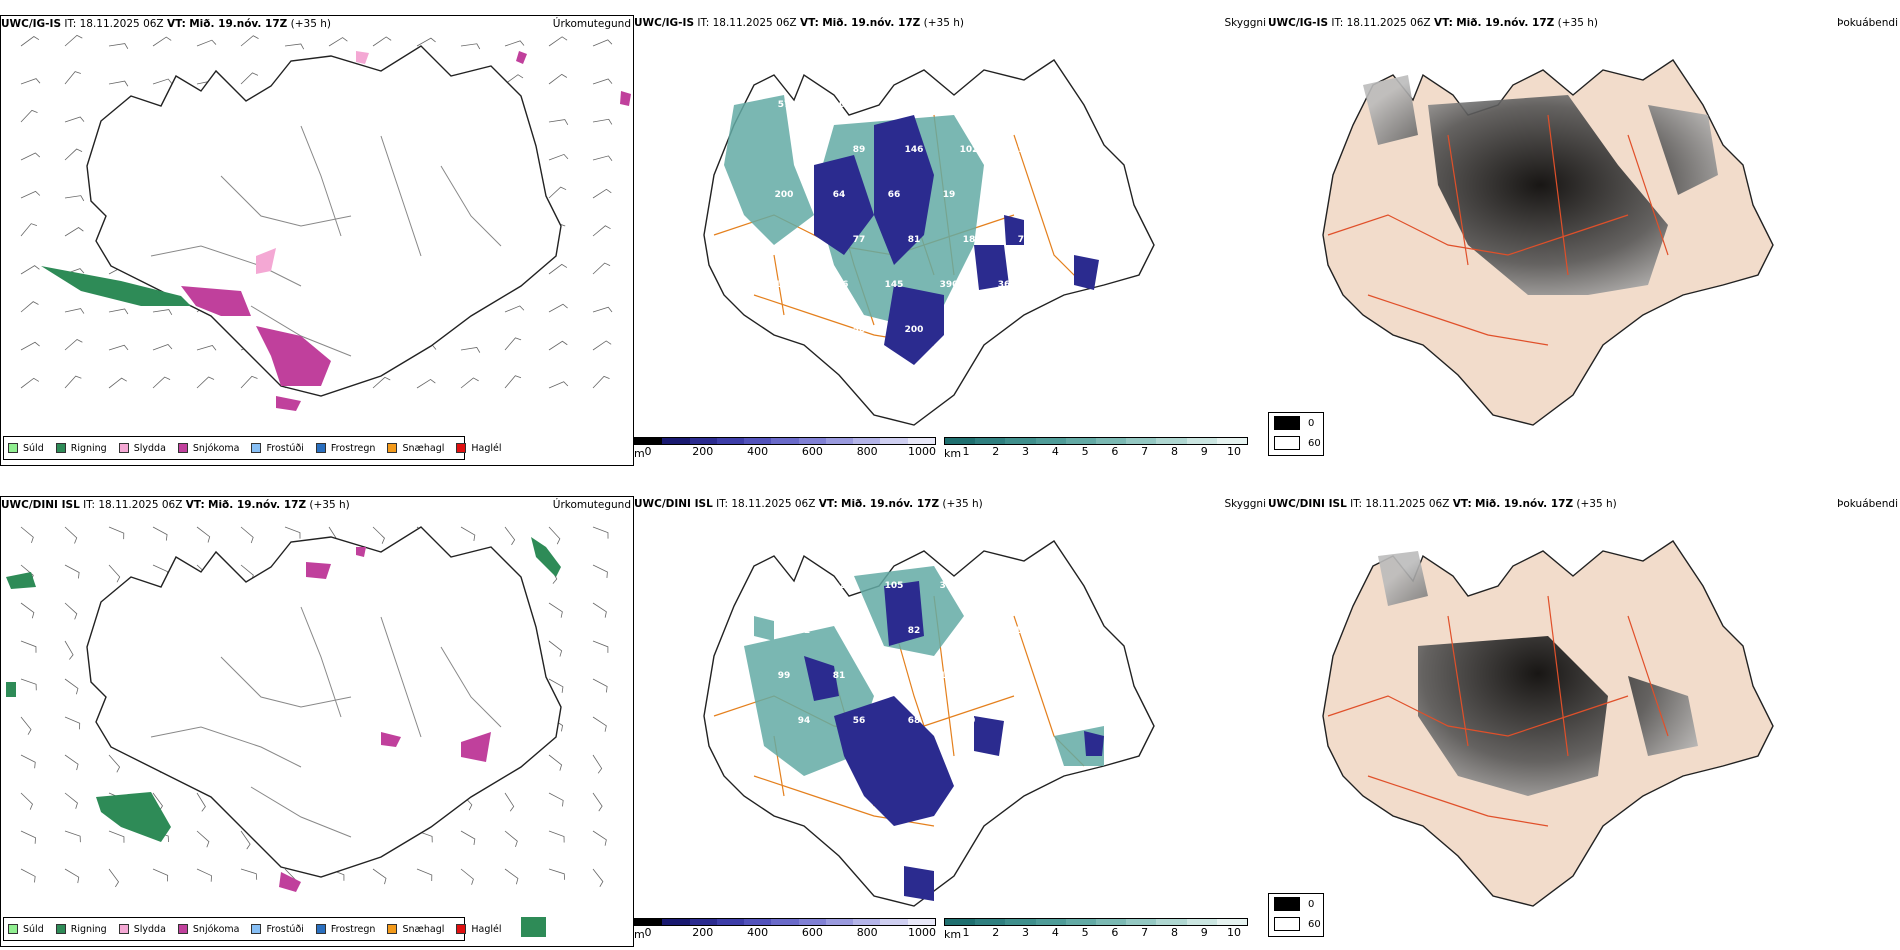 This screenshot has width=1900, height=950. I want to click on visibility-value-label: 99, so click(784, 676).